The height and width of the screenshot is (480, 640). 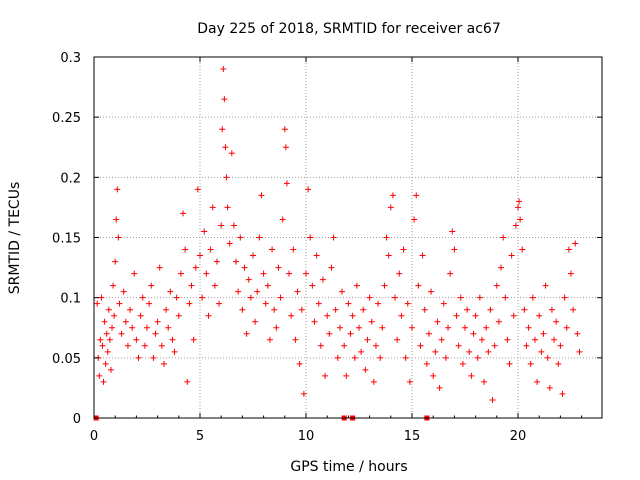 I want to click on y-tick-label: 0.1, so click(x=70, y=299).